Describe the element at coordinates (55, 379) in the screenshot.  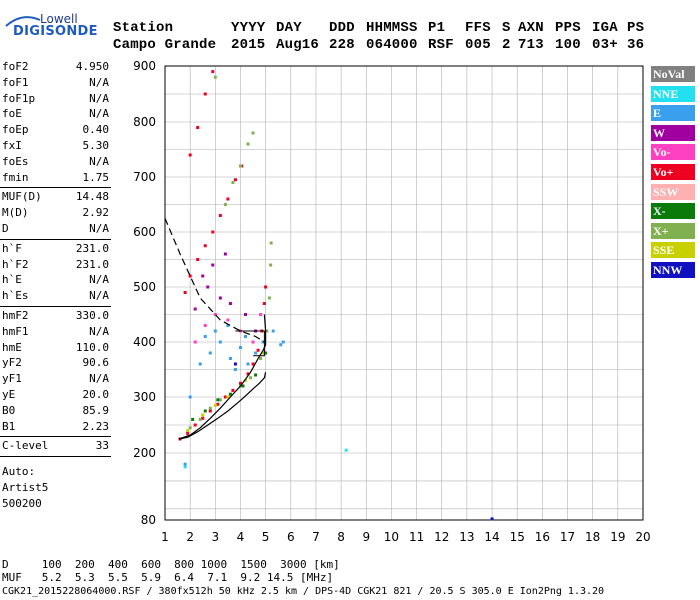
I see `param-row-yf1: yF1 N/A` at that location.